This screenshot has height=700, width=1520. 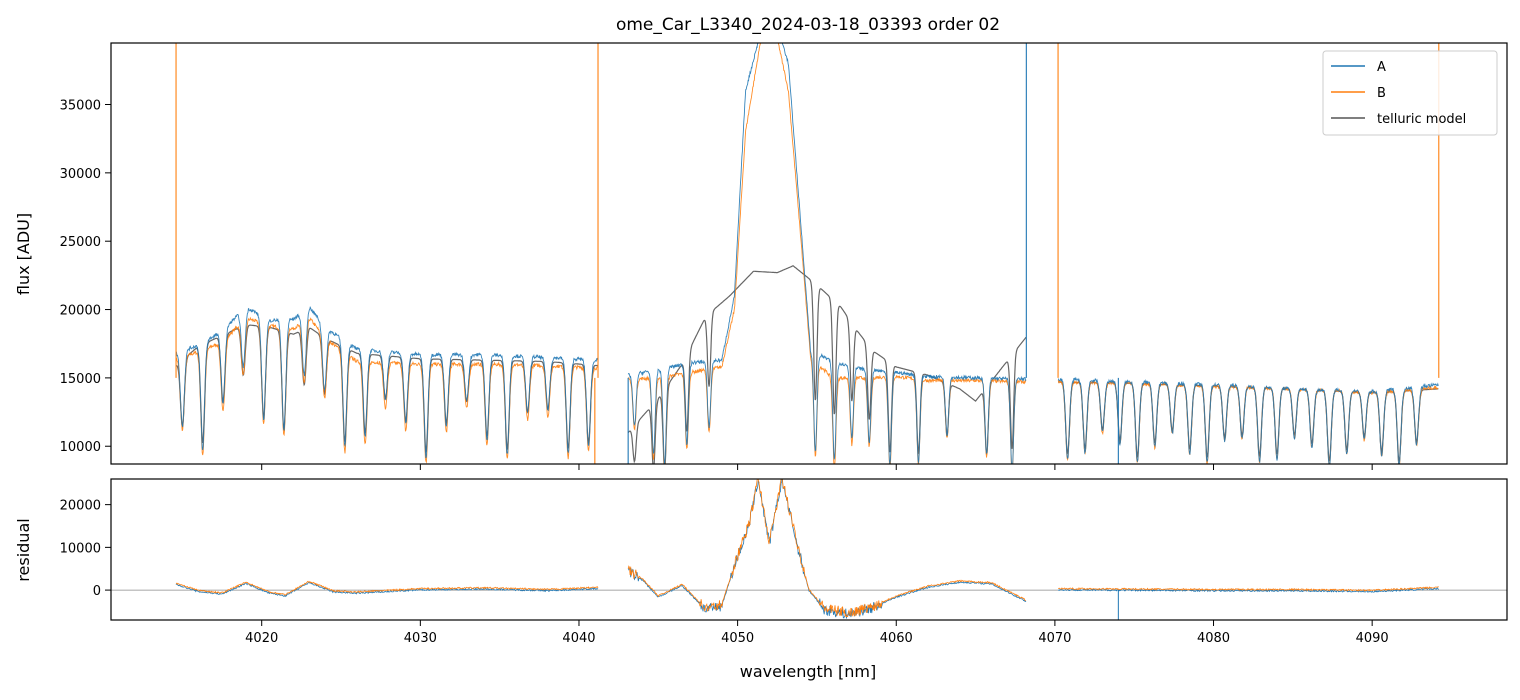 I want to click on flux-series-a-seg0, so click(x=387, y=382).